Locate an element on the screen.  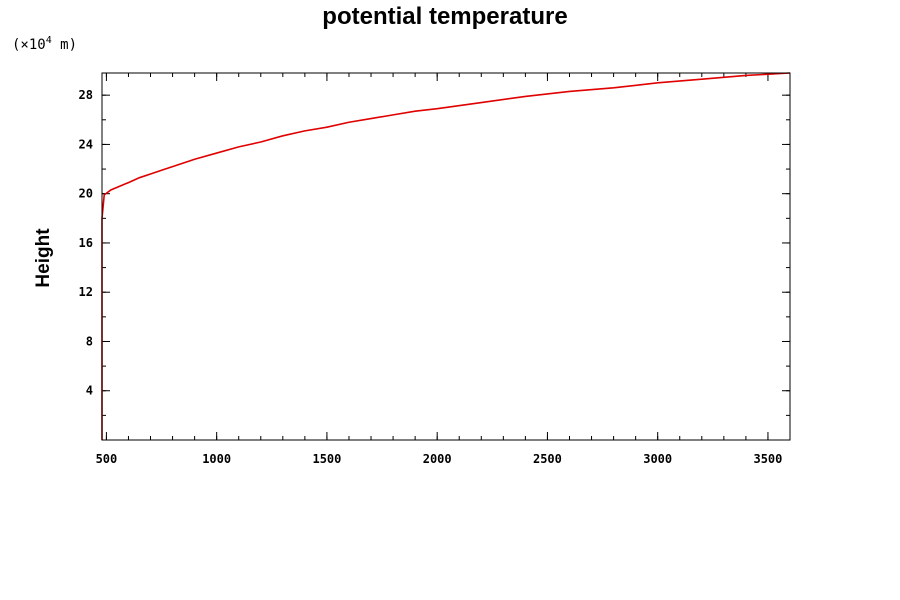
y-tick-label: 12 is located at coordinates (86, 292).